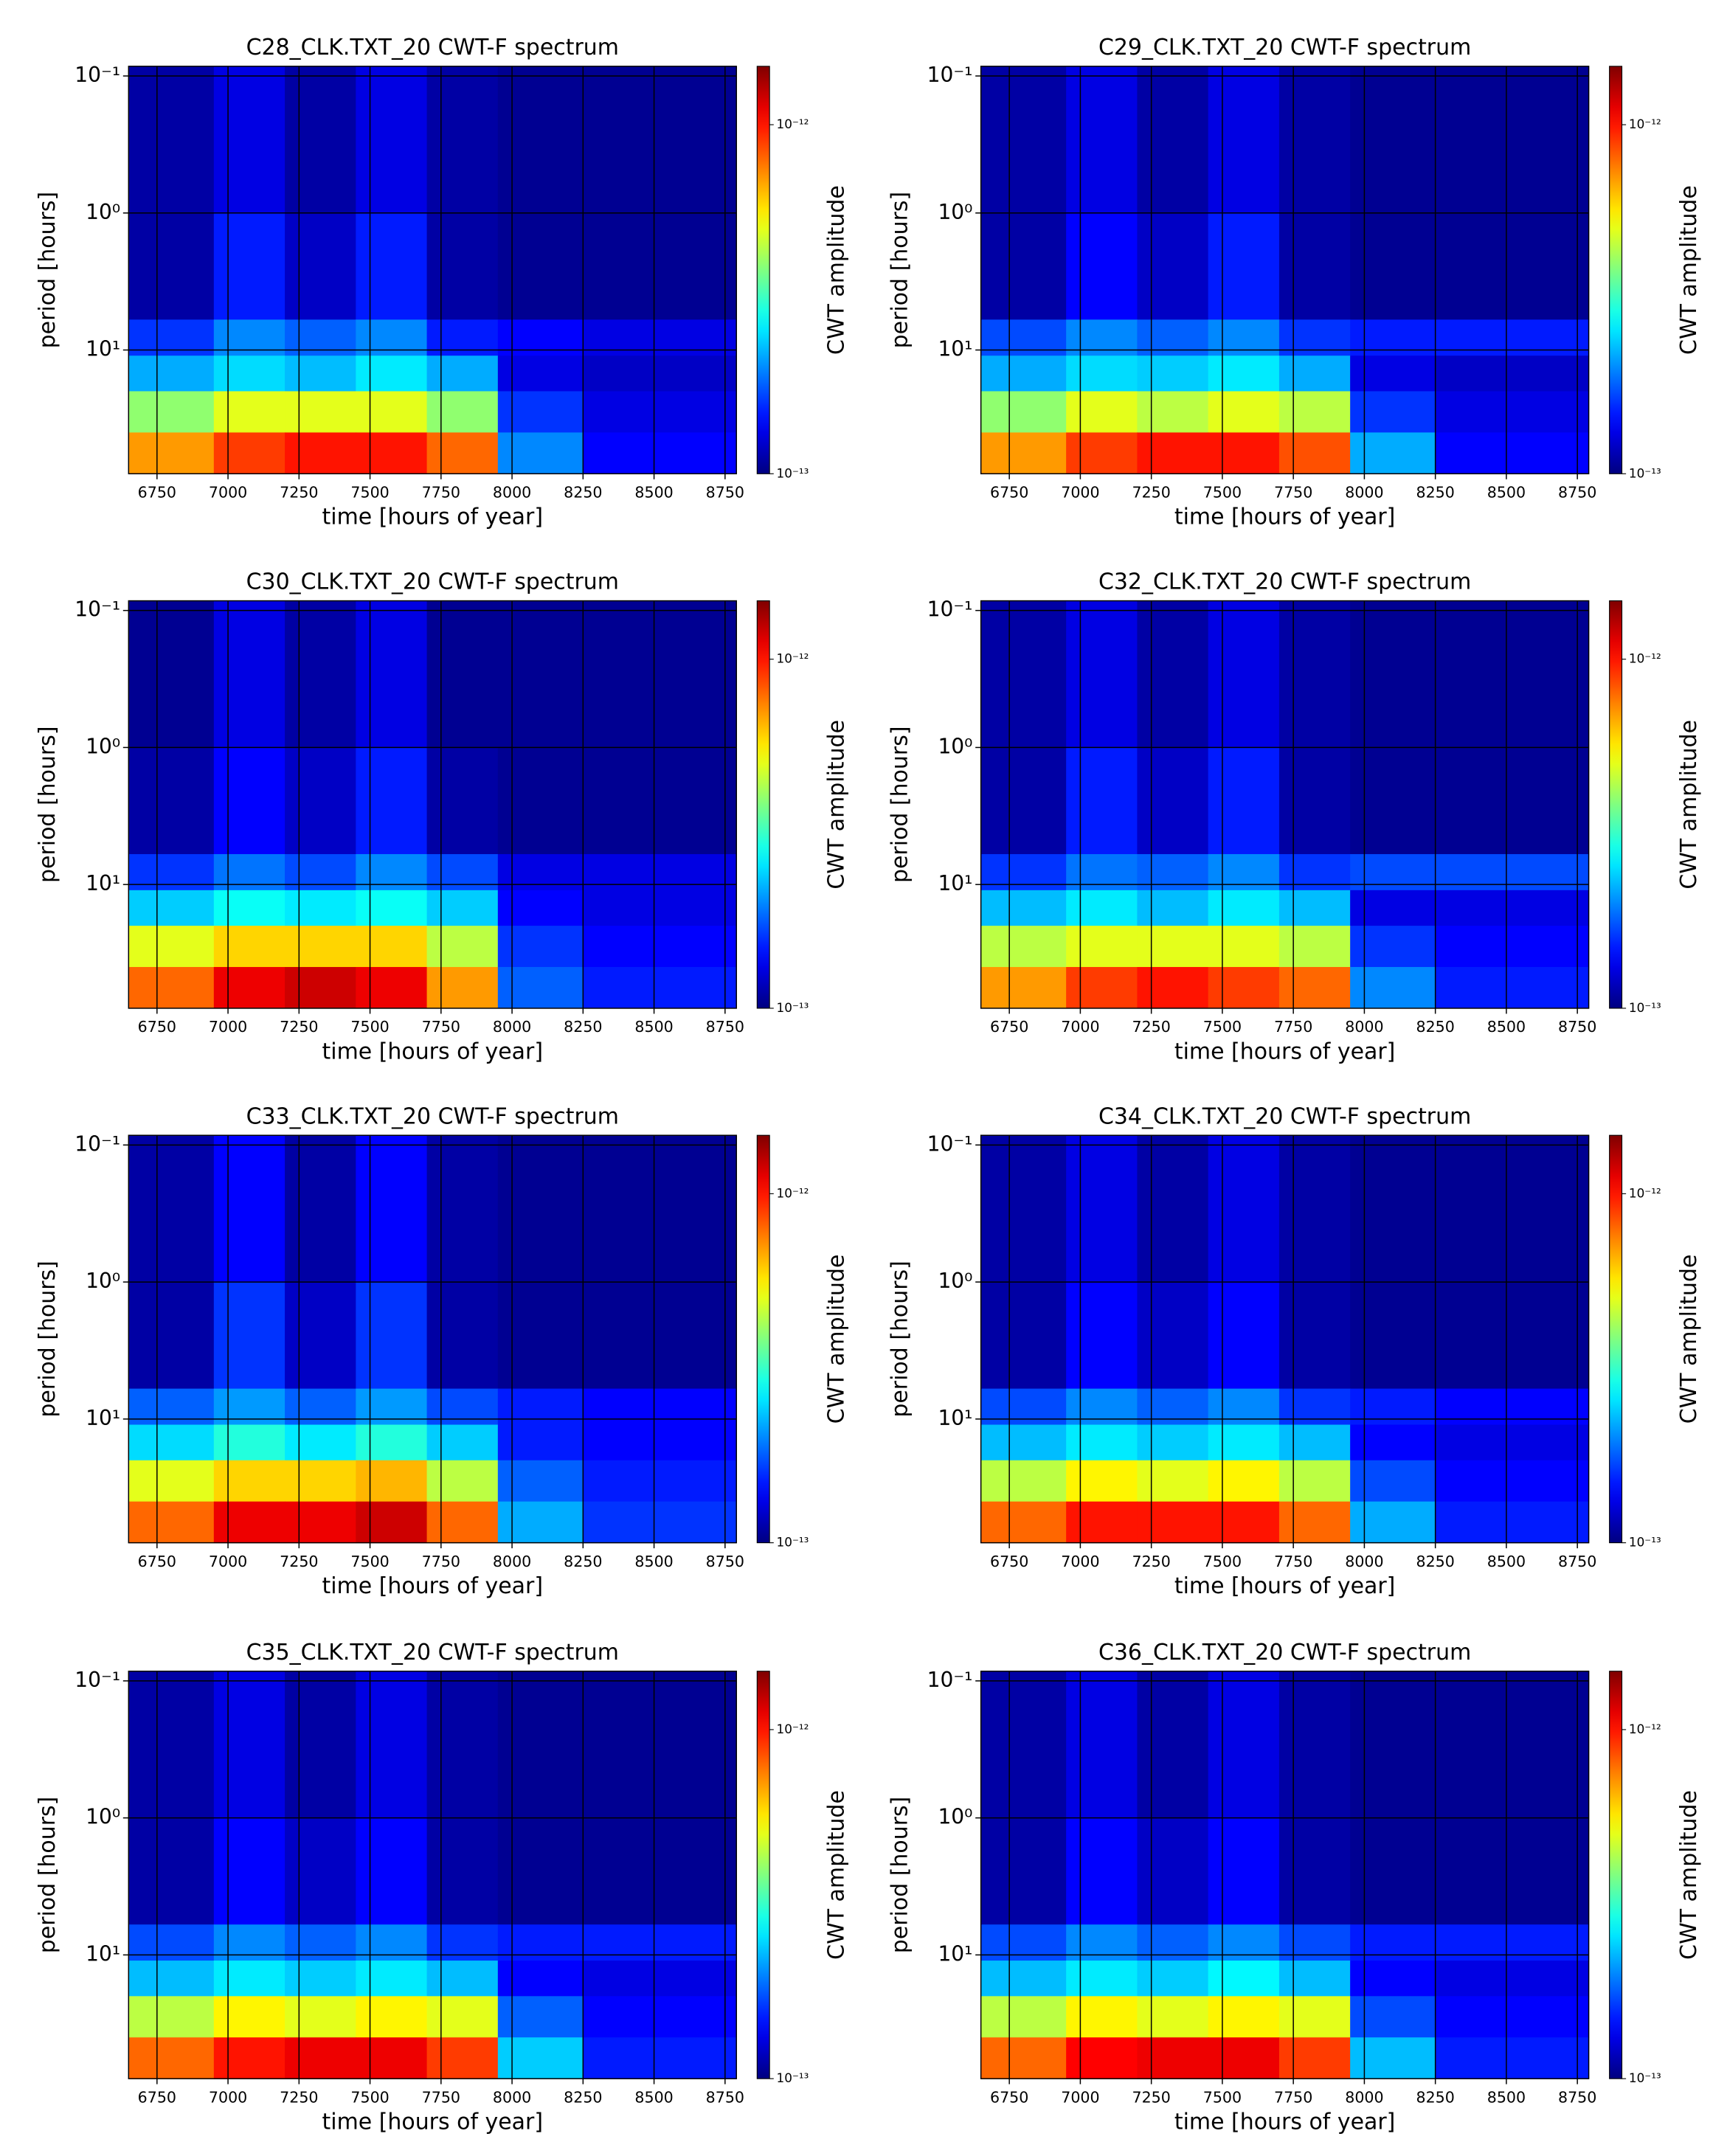 The width and height of the screenshot is (1727, 2156). I want to click on chart-title: C35_CLK.TXT_20 CWT-F spectrum, so click(432, 1652).